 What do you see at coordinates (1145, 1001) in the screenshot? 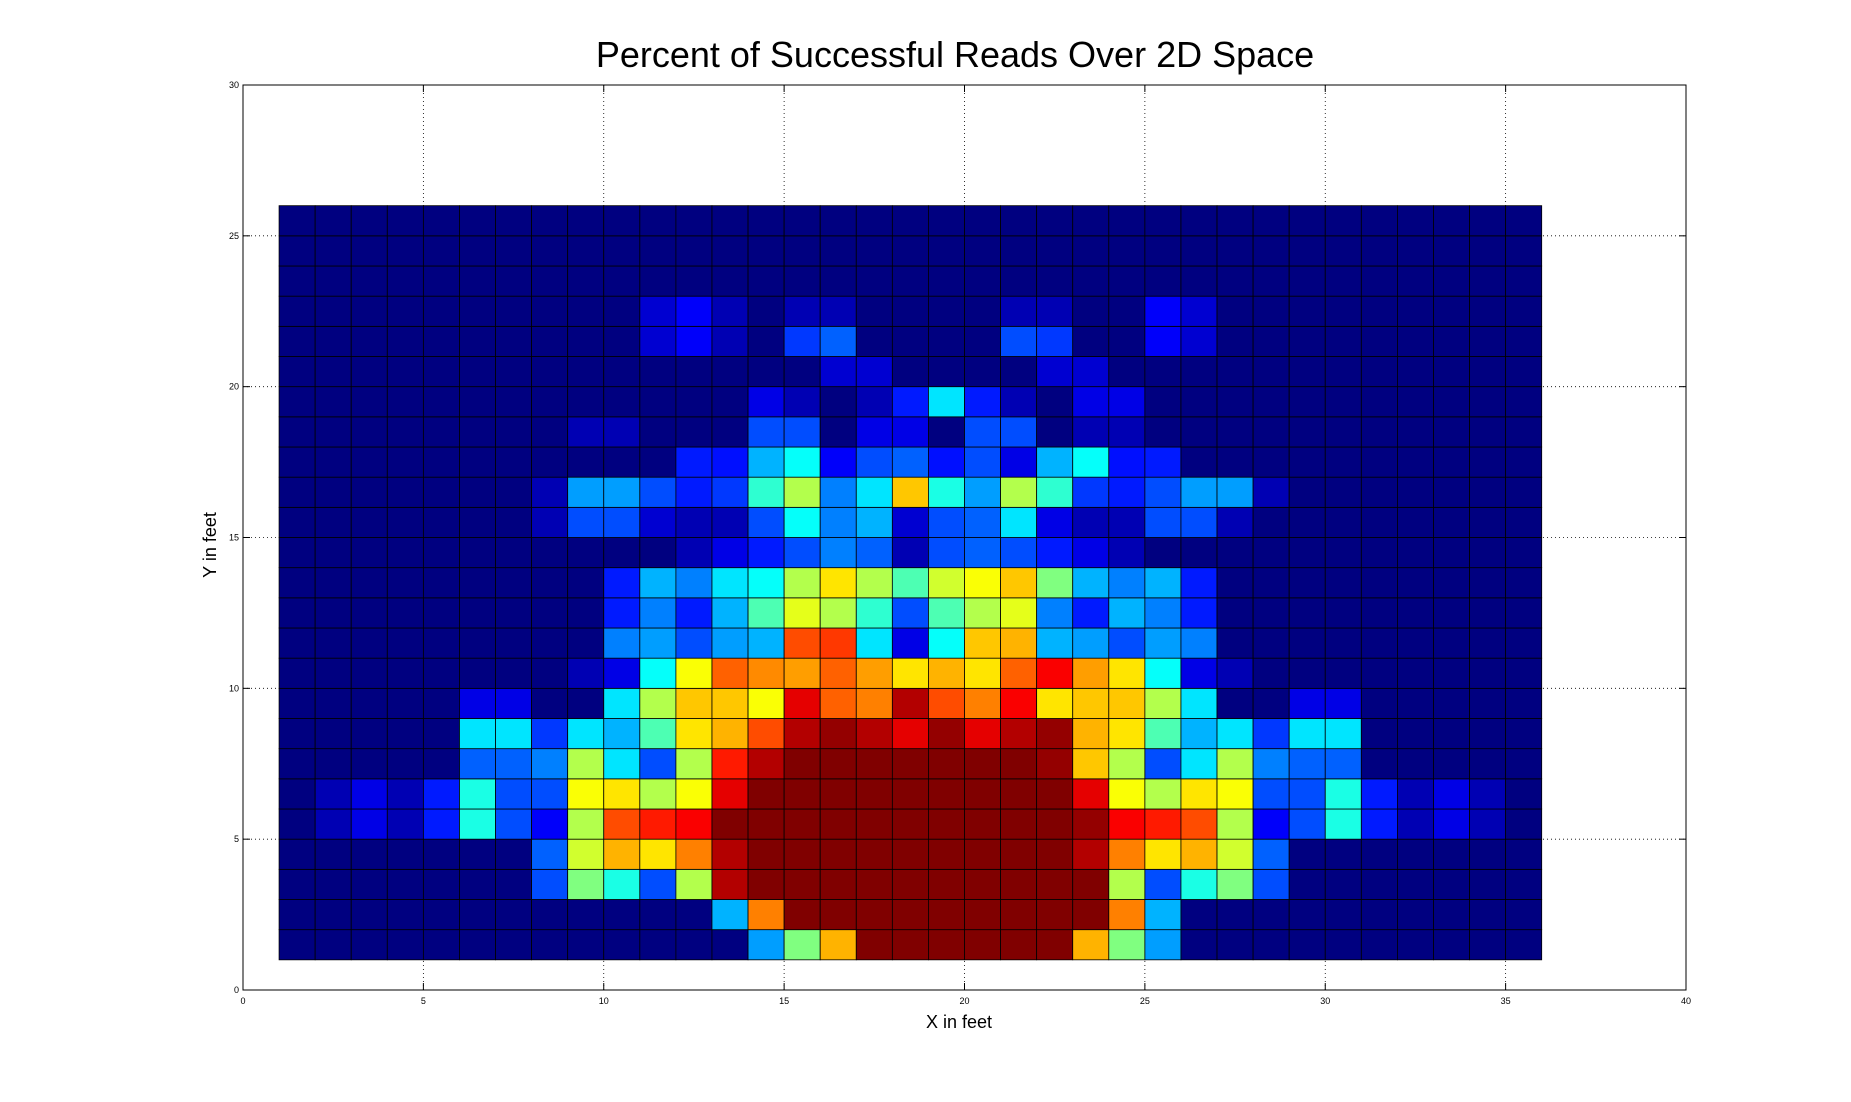
I see `x-tick-label: 25` at bounding box center [1145, 1001].